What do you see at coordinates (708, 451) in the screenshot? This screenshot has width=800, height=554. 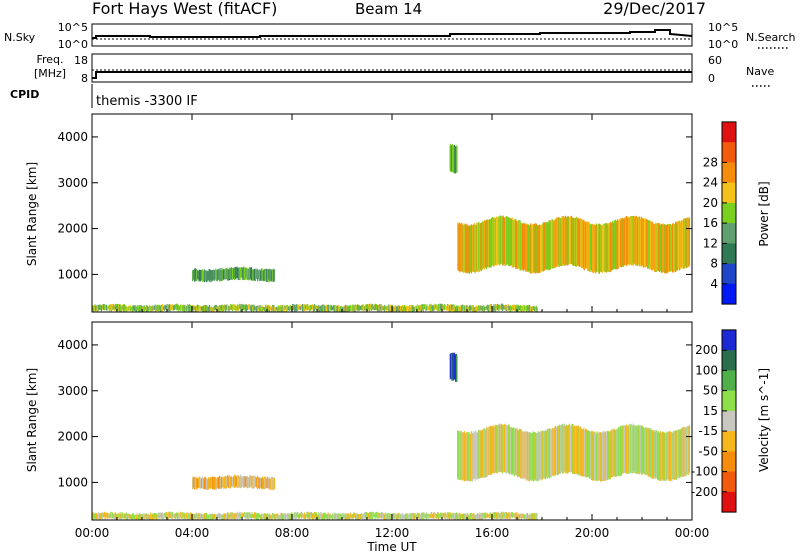 I see `velocity-colorbar-tick-label: -50` at bounding box center [708, 451].